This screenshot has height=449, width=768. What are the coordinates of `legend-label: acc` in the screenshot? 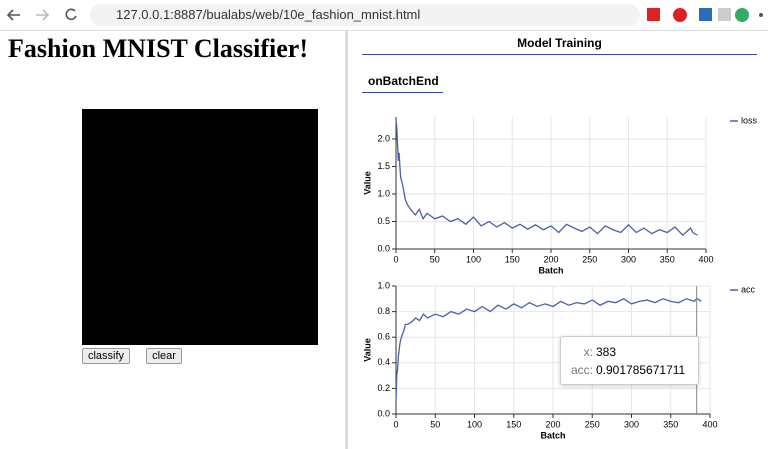 It's located at (748, 289).